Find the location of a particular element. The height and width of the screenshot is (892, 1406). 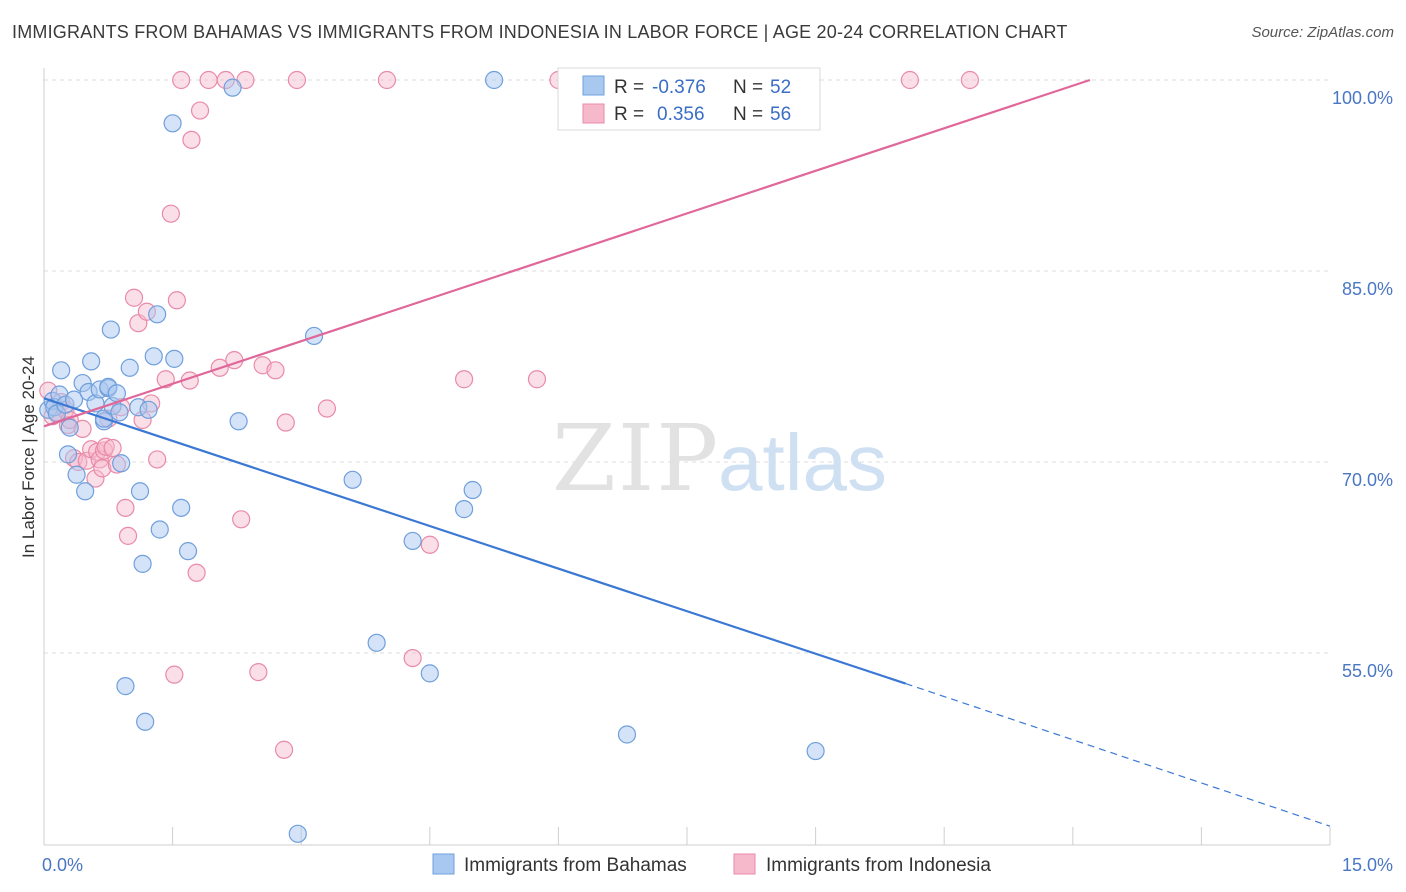

watermark: ZIP atlas is located at coordinates (719, 458).